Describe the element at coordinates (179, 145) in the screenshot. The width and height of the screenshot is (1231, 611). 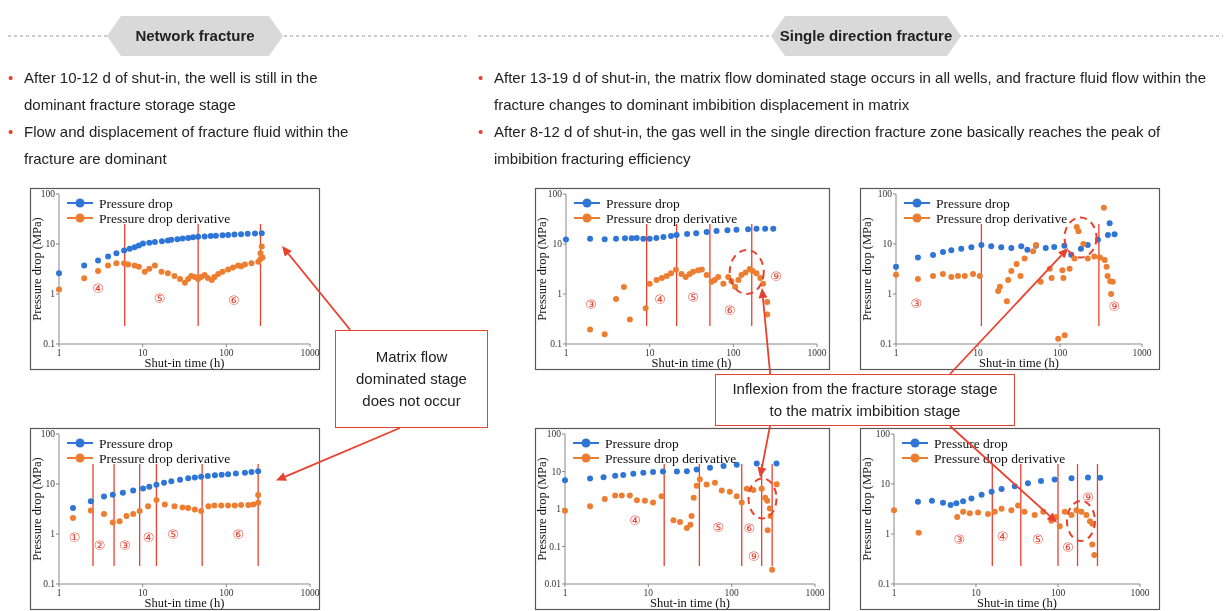
I see `text: • Flow and displacement of fracture fluid within the fracture are dominant` at that location.